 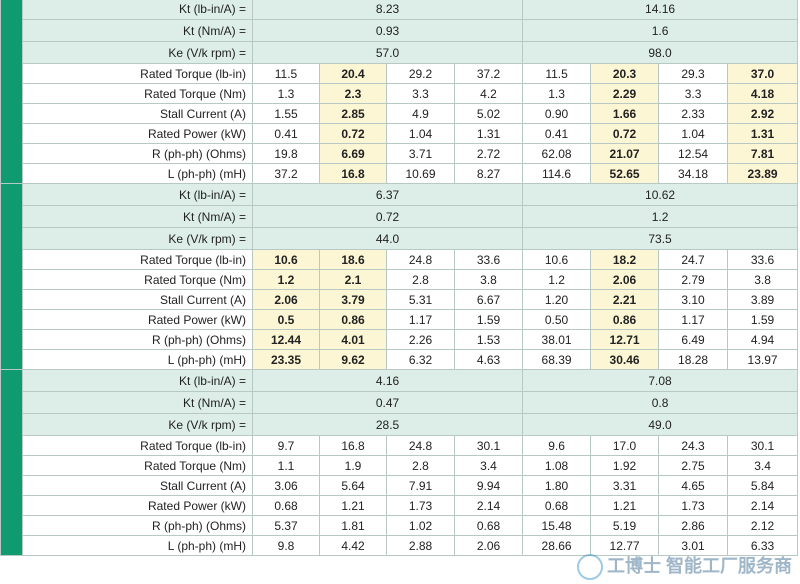 What do you see at coordinates (693, 173) in the screenshot?
I see `table-cell: 34.18` at bounding box center [693, 173].